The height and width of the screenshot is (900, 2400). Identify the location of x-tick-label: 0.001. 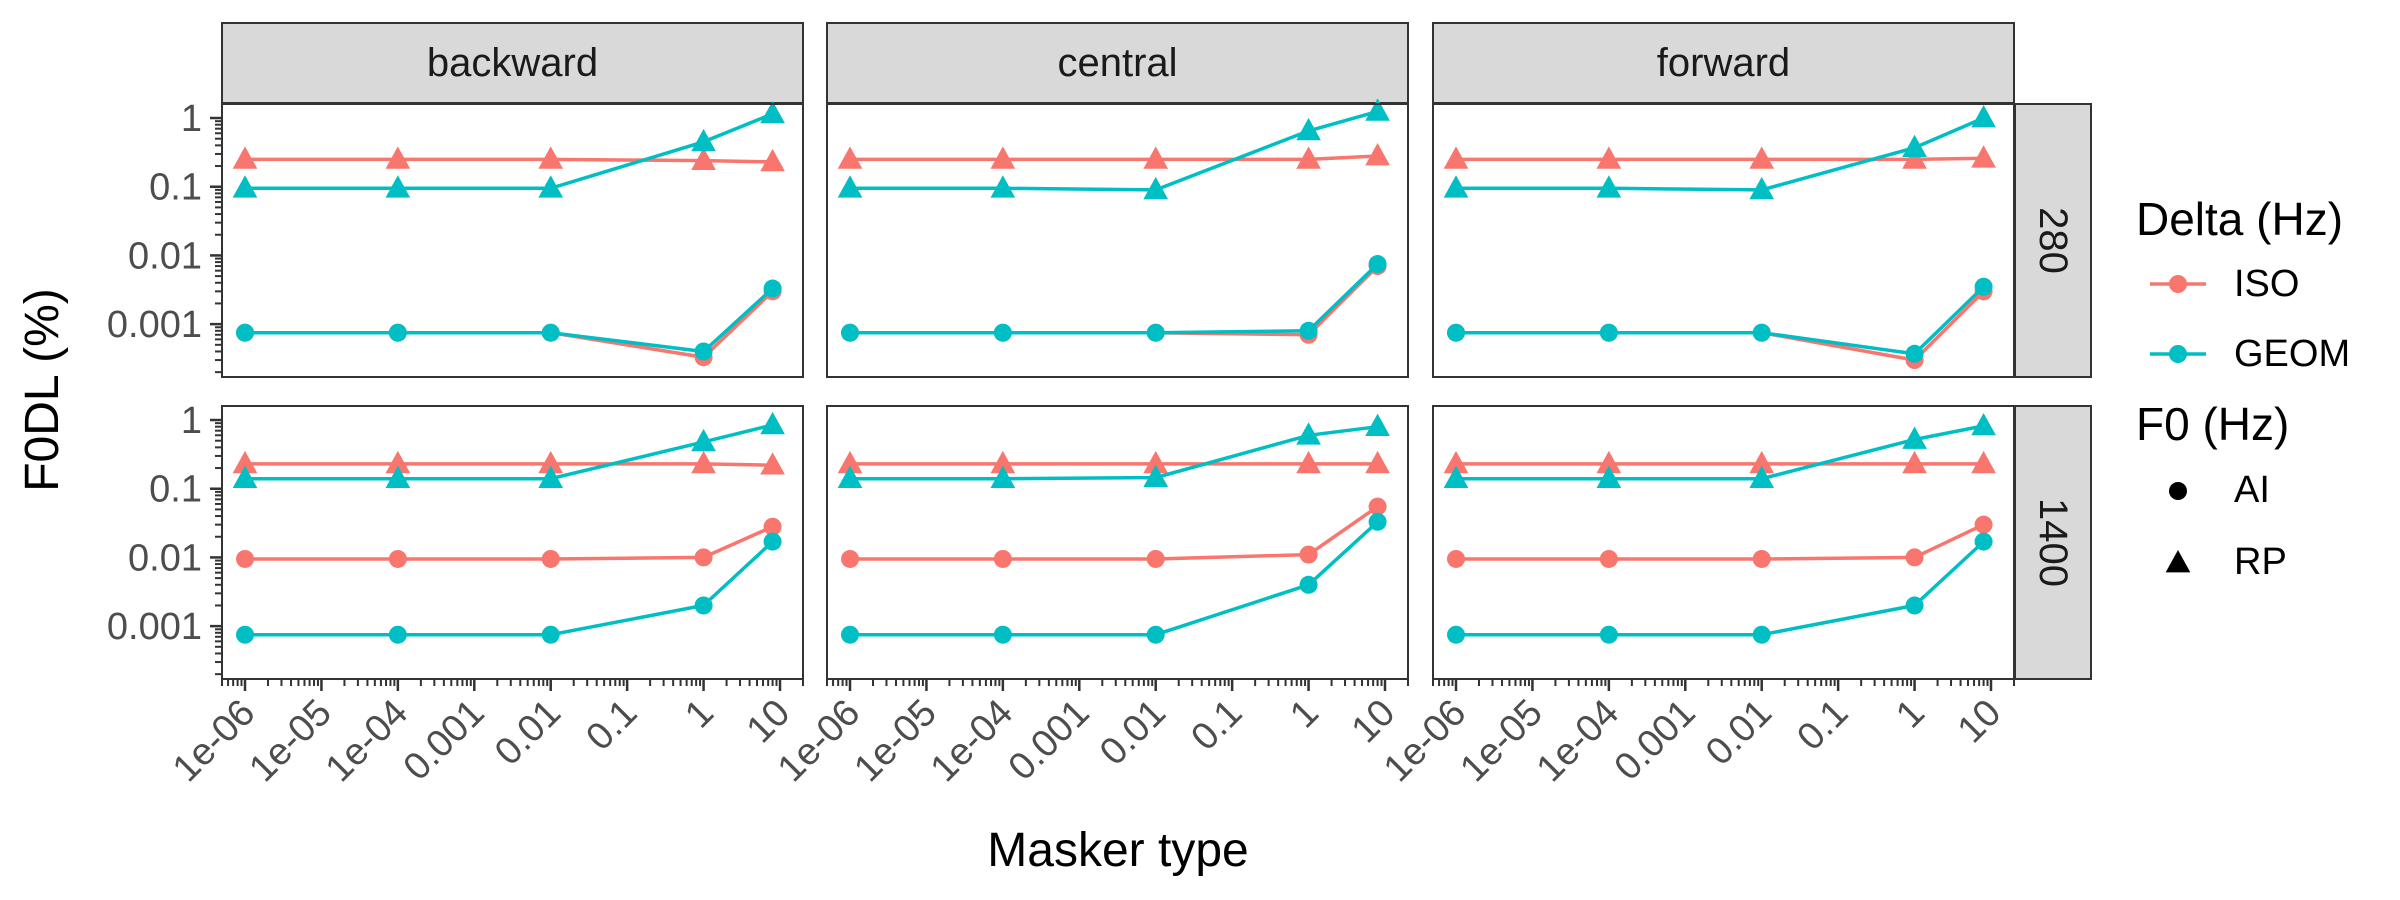
(444, 740).